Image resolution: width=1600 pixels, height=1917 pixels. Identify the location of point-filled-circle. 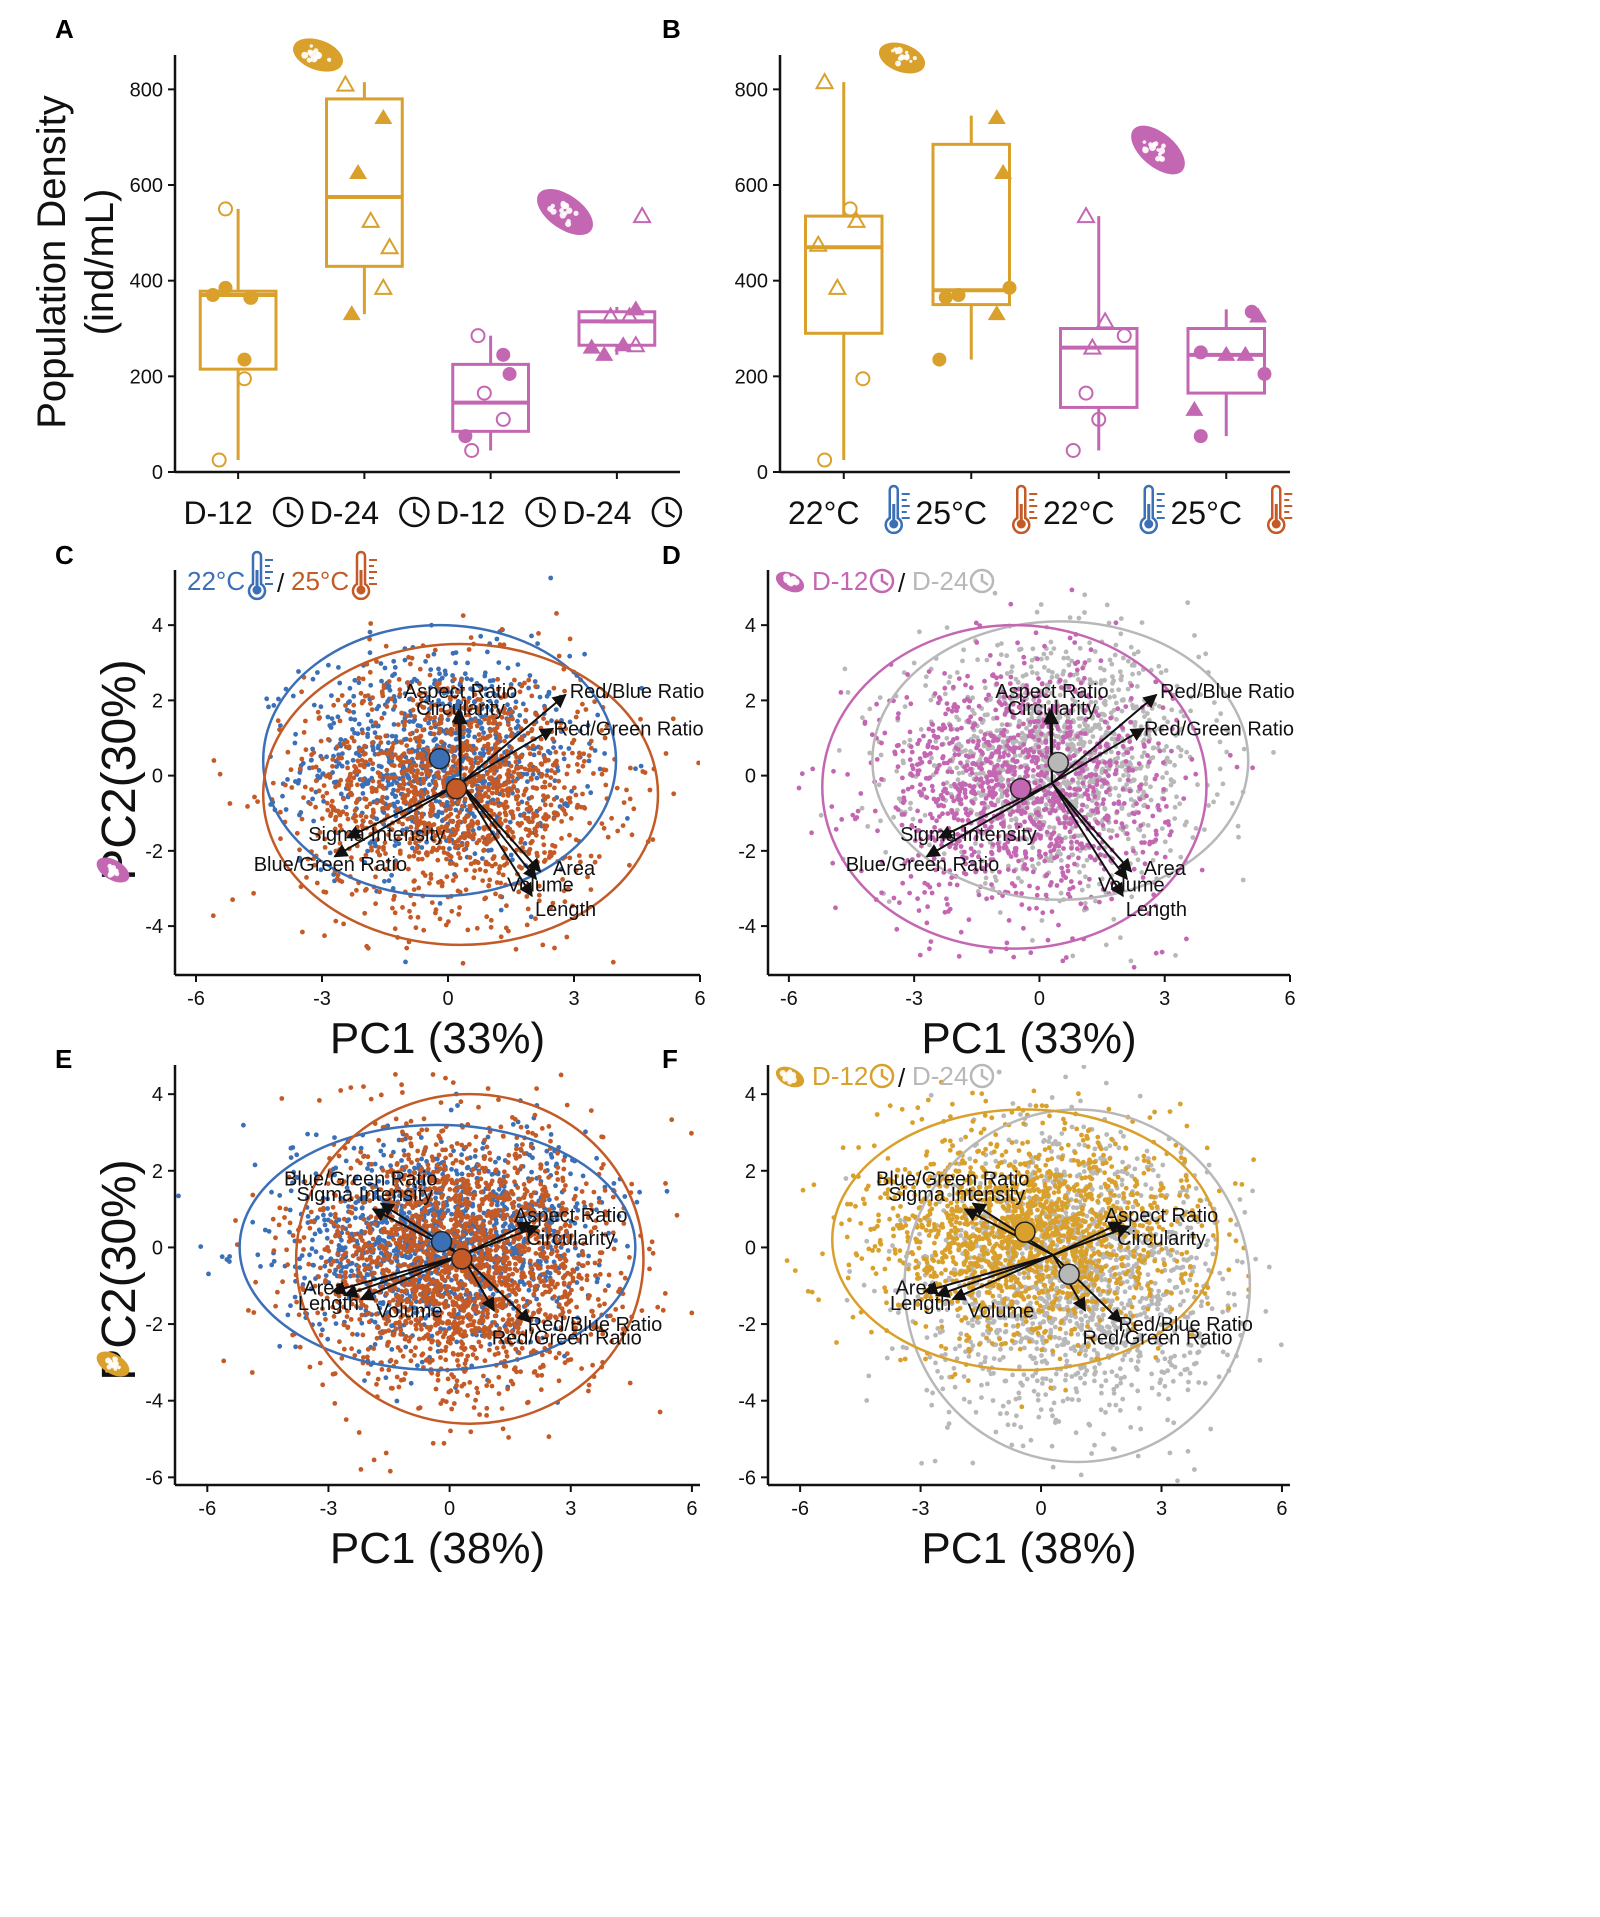
(509, 373).